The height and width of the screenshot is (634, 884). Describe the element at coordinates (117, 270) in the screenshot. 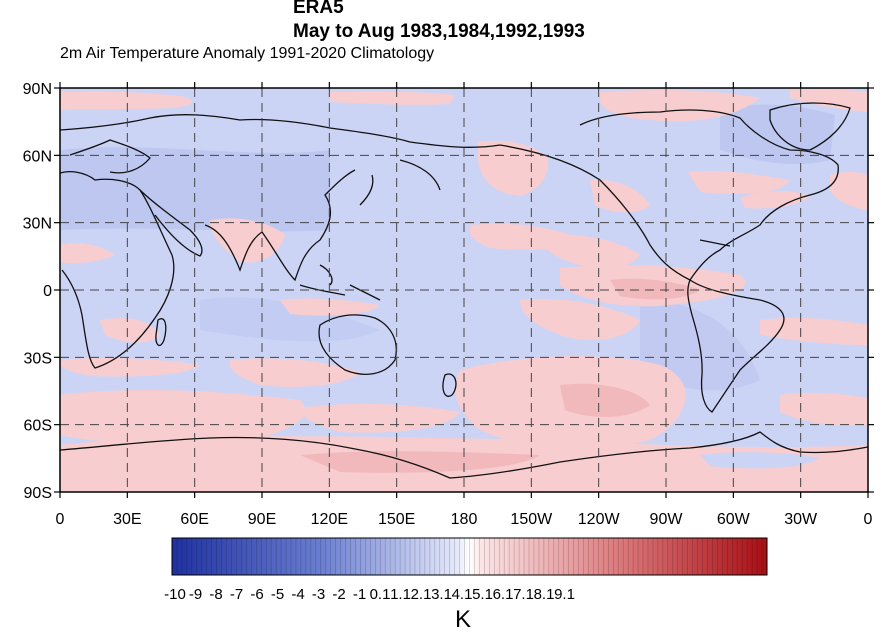

I see `africa-coast-line` at that location.